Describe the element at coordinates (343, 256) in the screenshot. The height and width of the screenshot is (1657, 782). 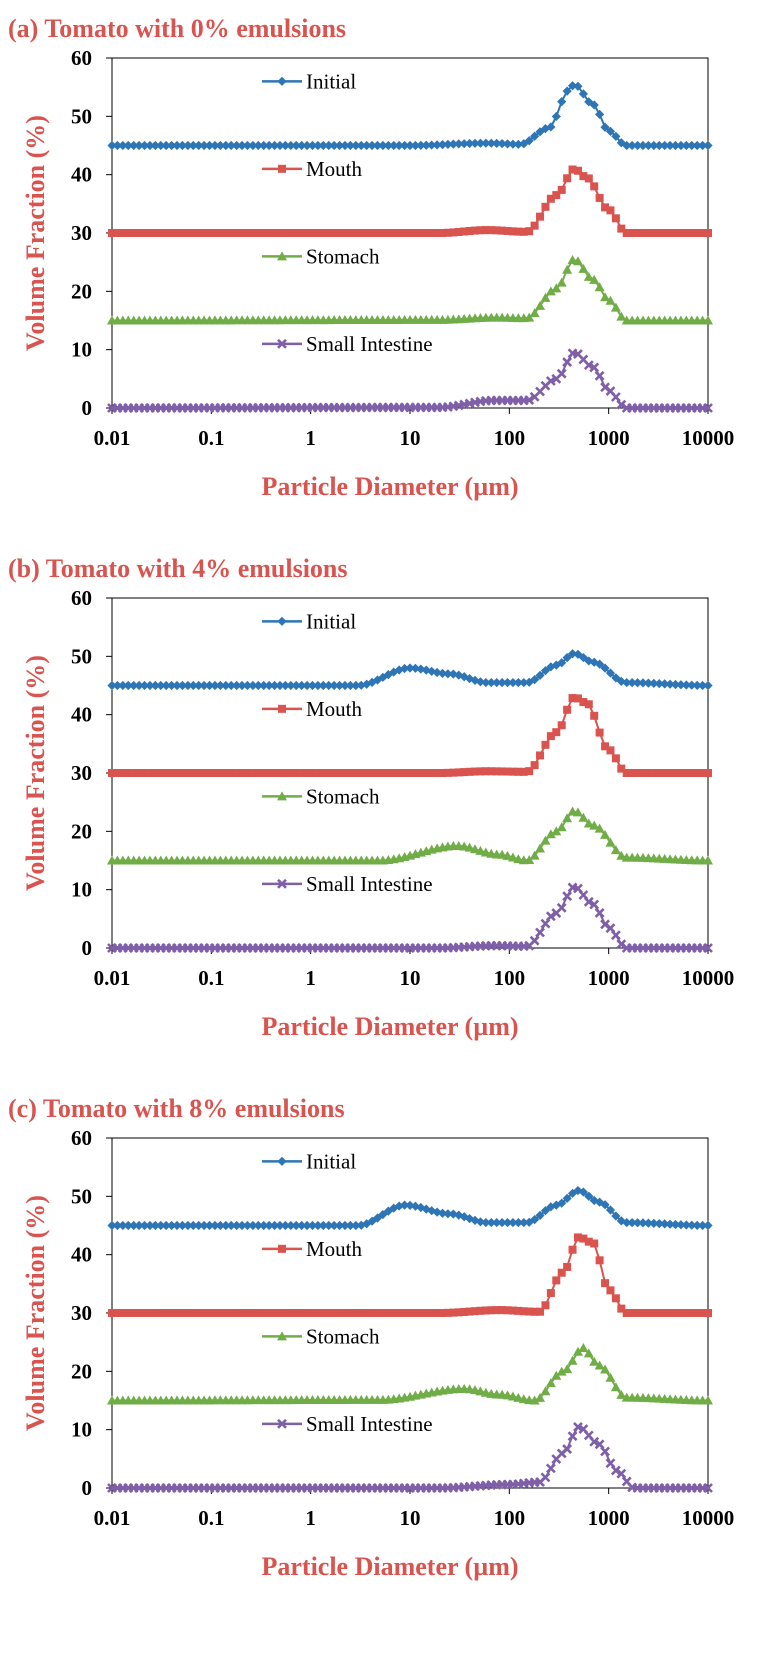
I see `legend-label: Stomach` at that location.